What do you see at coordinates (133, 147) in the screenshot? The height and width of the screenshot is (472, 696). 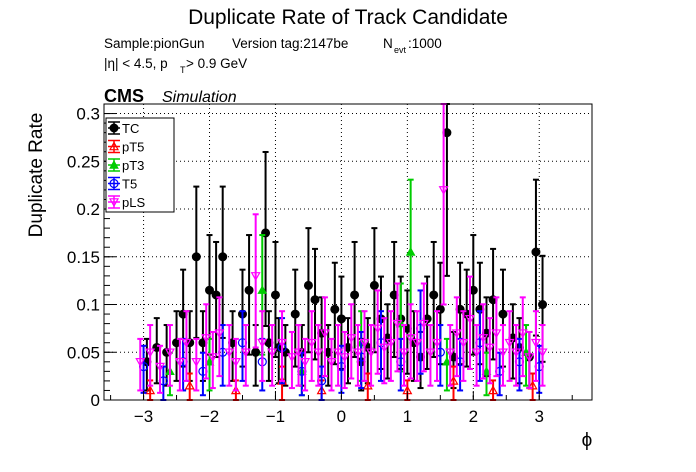 I see `legend-label-pT5: pT5` at bounding box center [133, 147].